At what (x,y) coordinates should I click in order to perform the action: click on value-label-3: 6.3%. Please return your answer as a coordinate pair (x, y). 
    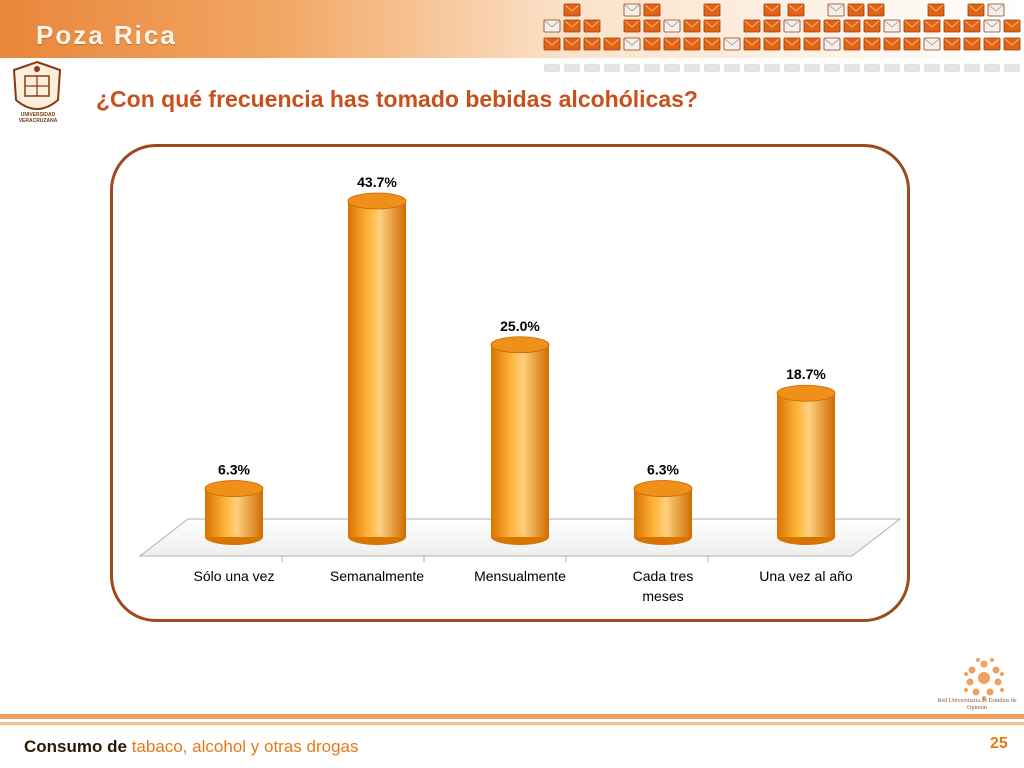
    Looking at the image, I should click on (663, 470).